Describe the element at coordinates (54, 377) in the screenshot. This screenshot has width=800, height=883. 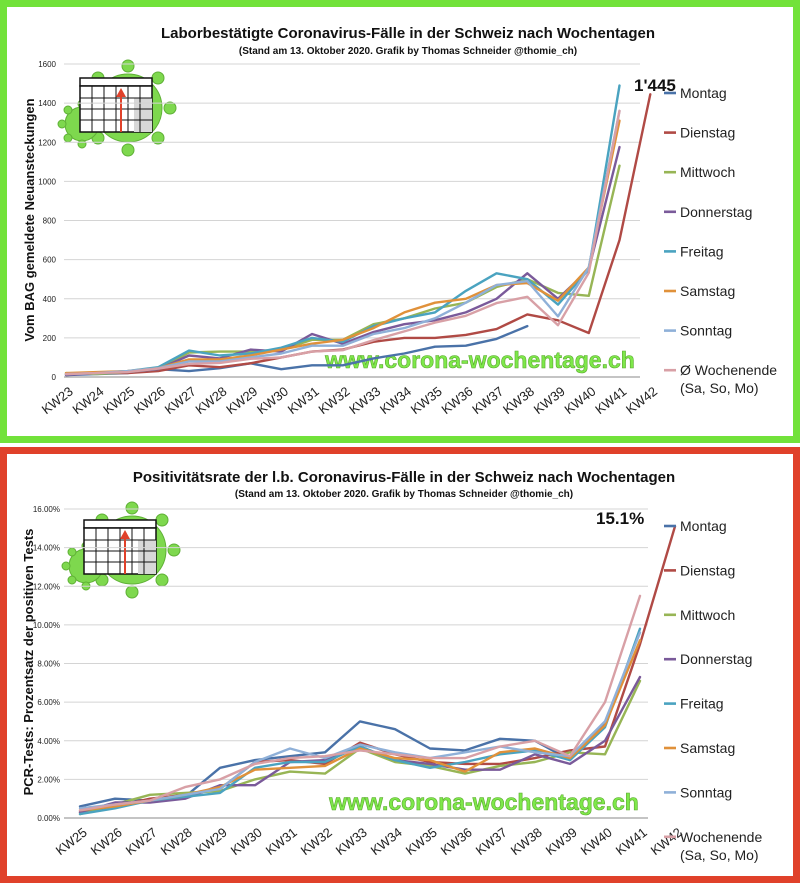
I see `y-tick-label: 0` at that location.